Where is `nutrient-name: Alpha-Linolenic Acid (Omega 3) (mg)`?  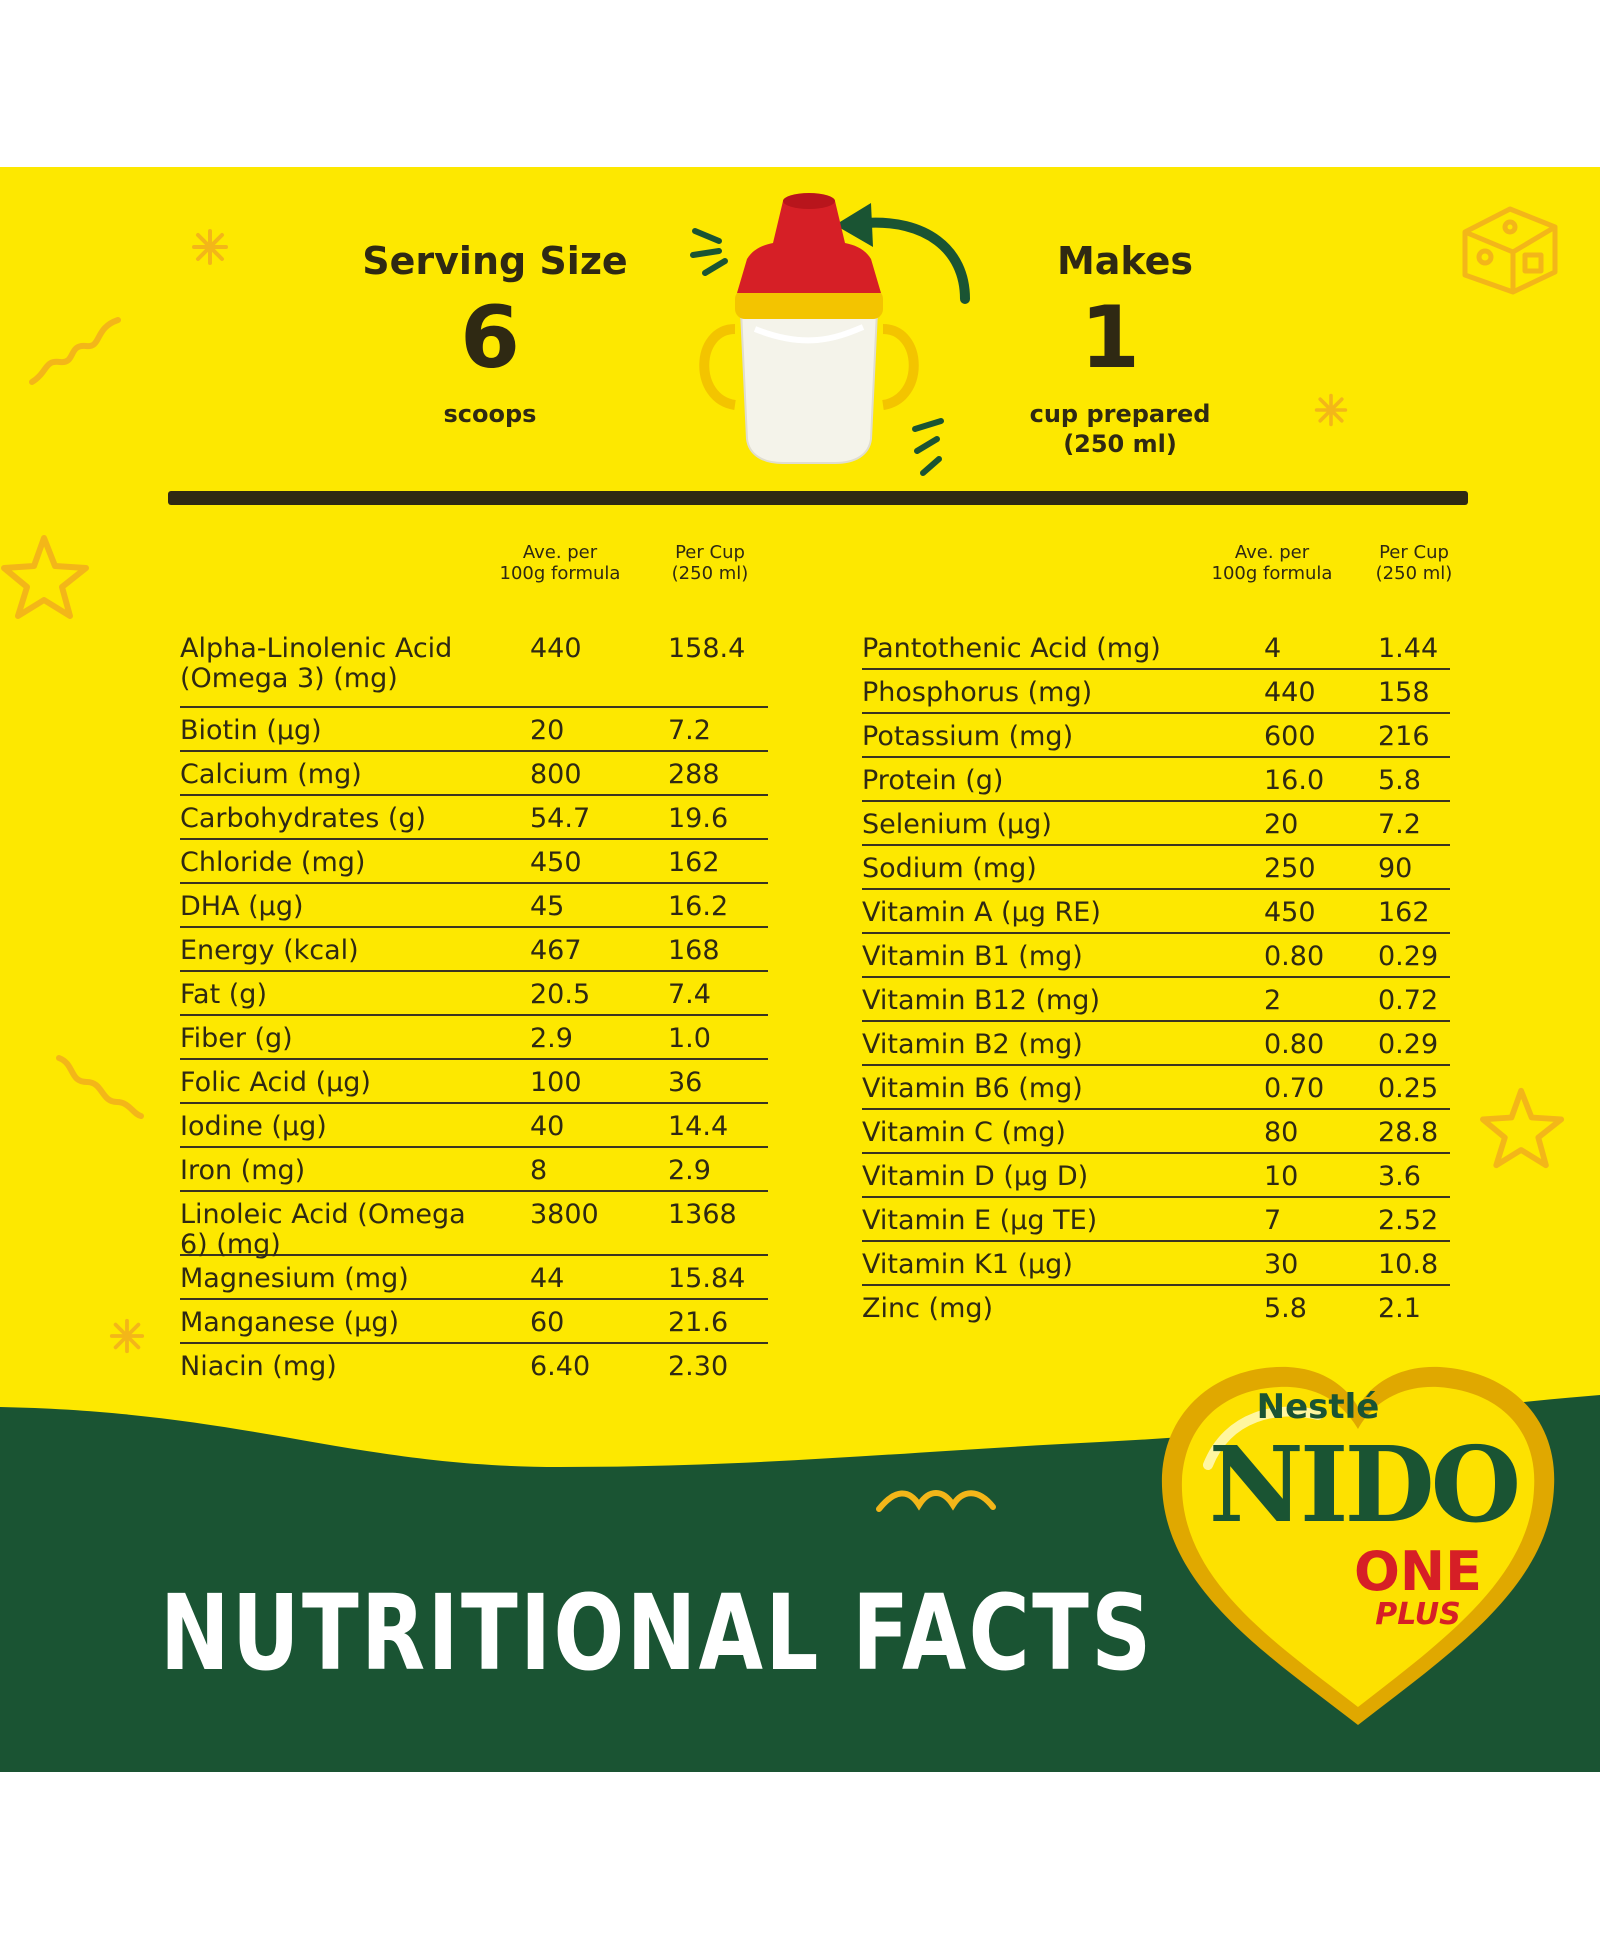 nutrient-name: Alpha-Linolenic Acid (Omega 3) (mg) is located at coordinates (316, 663).